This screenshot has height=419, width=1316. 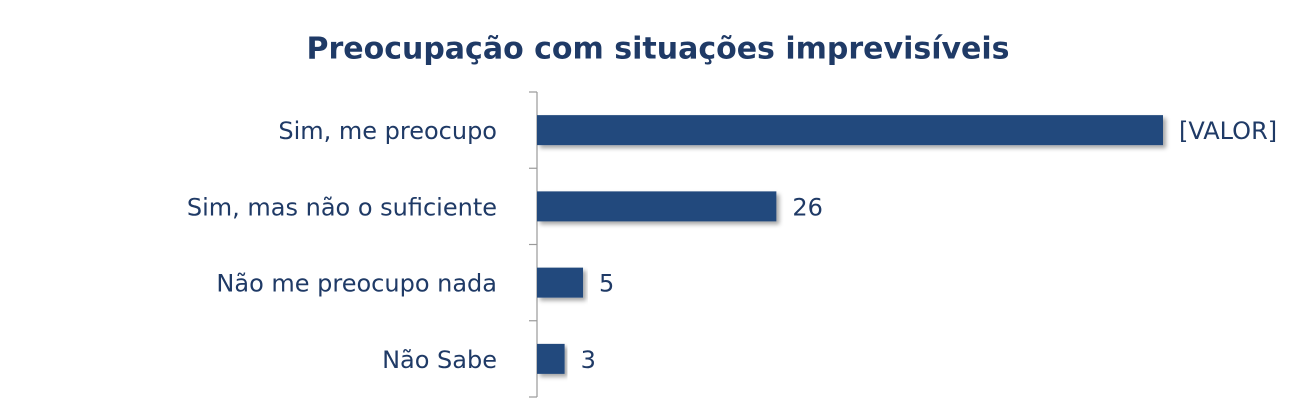 I want to click on value-label: 5, so click(x=606, y=284).